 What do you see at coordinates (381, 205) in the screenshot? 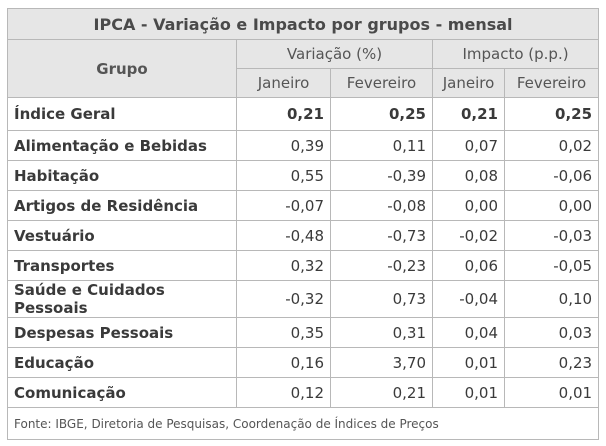
I see `cell-variation-feb: -0,08` at bounding box center [381, 205].